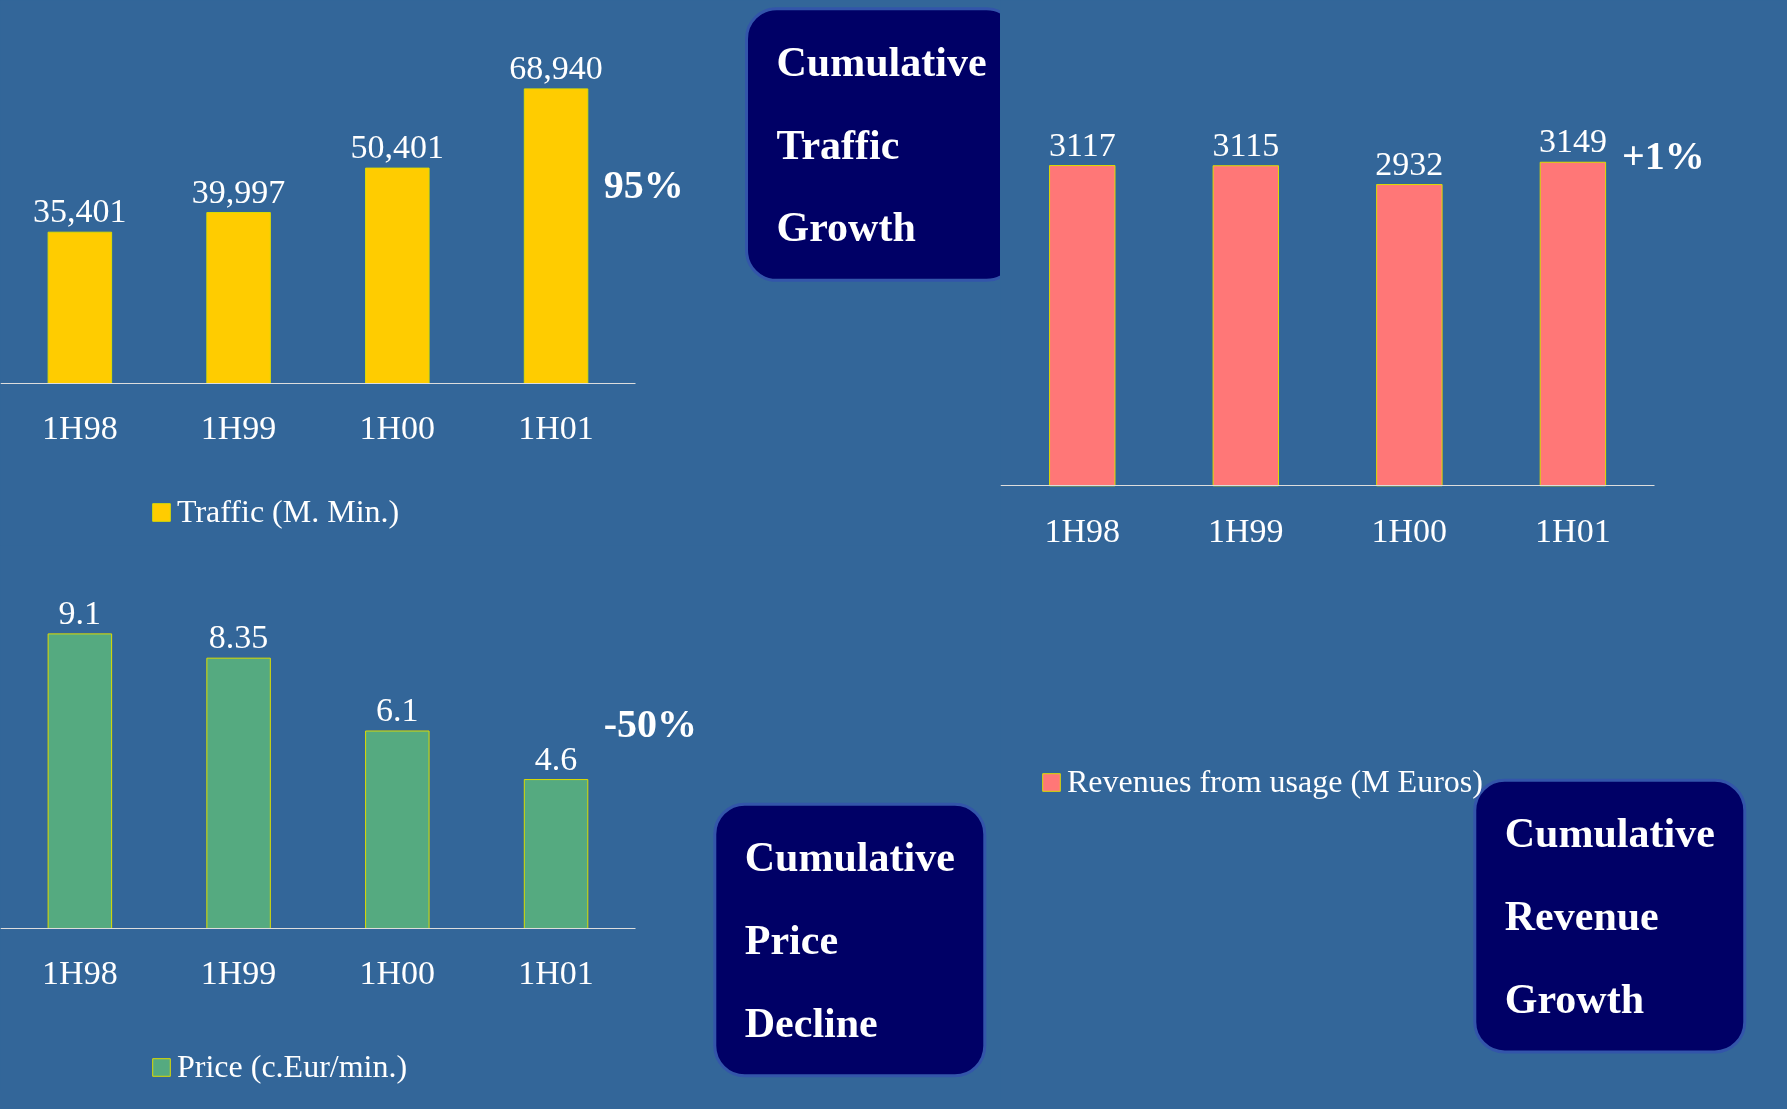  I want to click on annotation: +1%, so click(1663, 156).